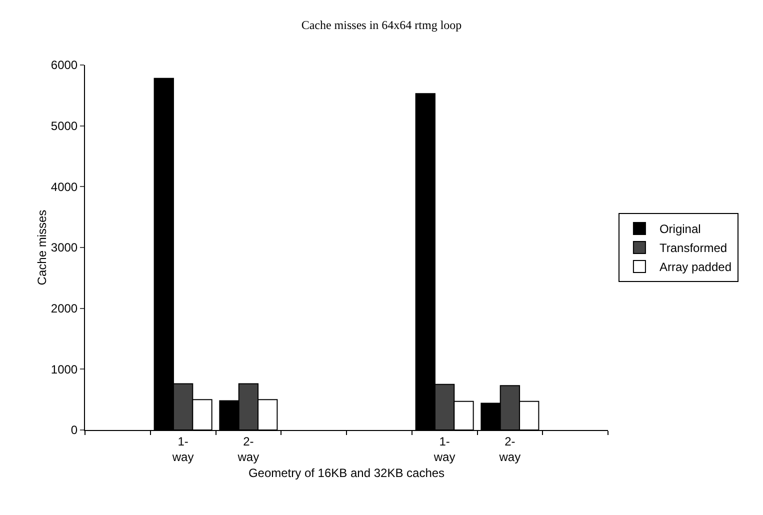 The width and height of the screenshot is (763, 515). Describe the element at coordinates (64, 187) in the screenshot. I see `y-tick-label: 4000` at that location.